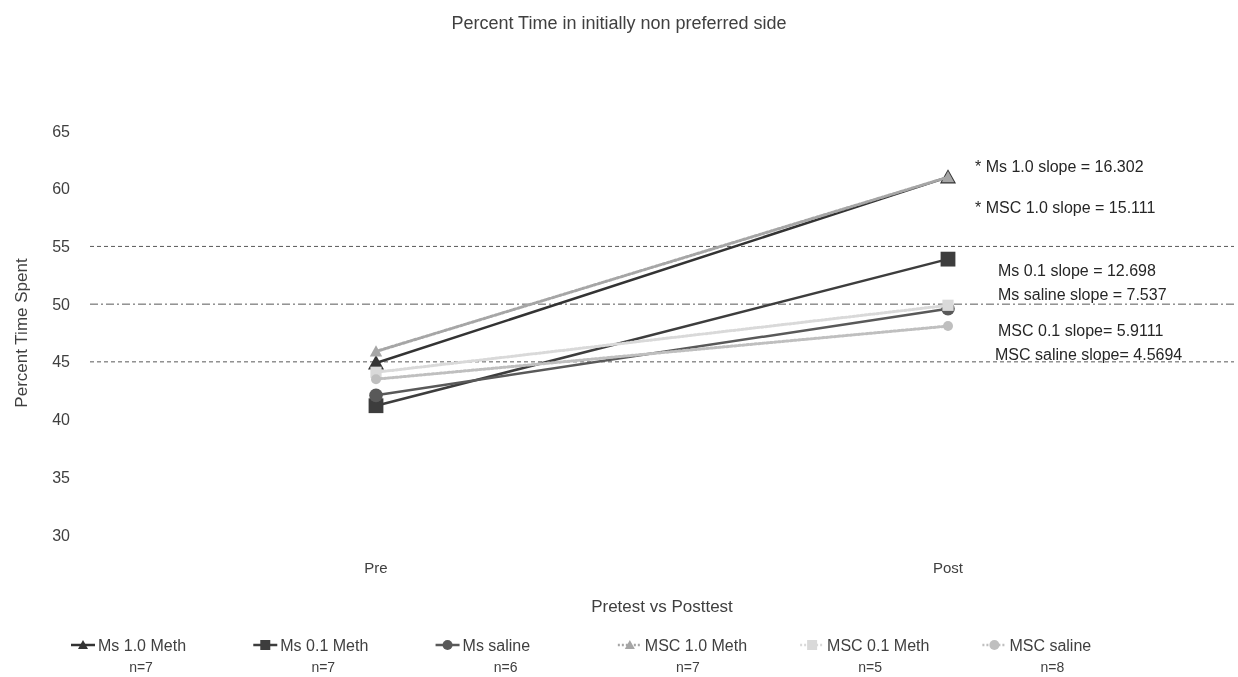 This screenshot has width=1238, height=677. What do you see at coordinates (142, 655) in the screenshot?
I see `legend-label: Ms 1.0 Meth n=7` at bounding box center [142, 655].